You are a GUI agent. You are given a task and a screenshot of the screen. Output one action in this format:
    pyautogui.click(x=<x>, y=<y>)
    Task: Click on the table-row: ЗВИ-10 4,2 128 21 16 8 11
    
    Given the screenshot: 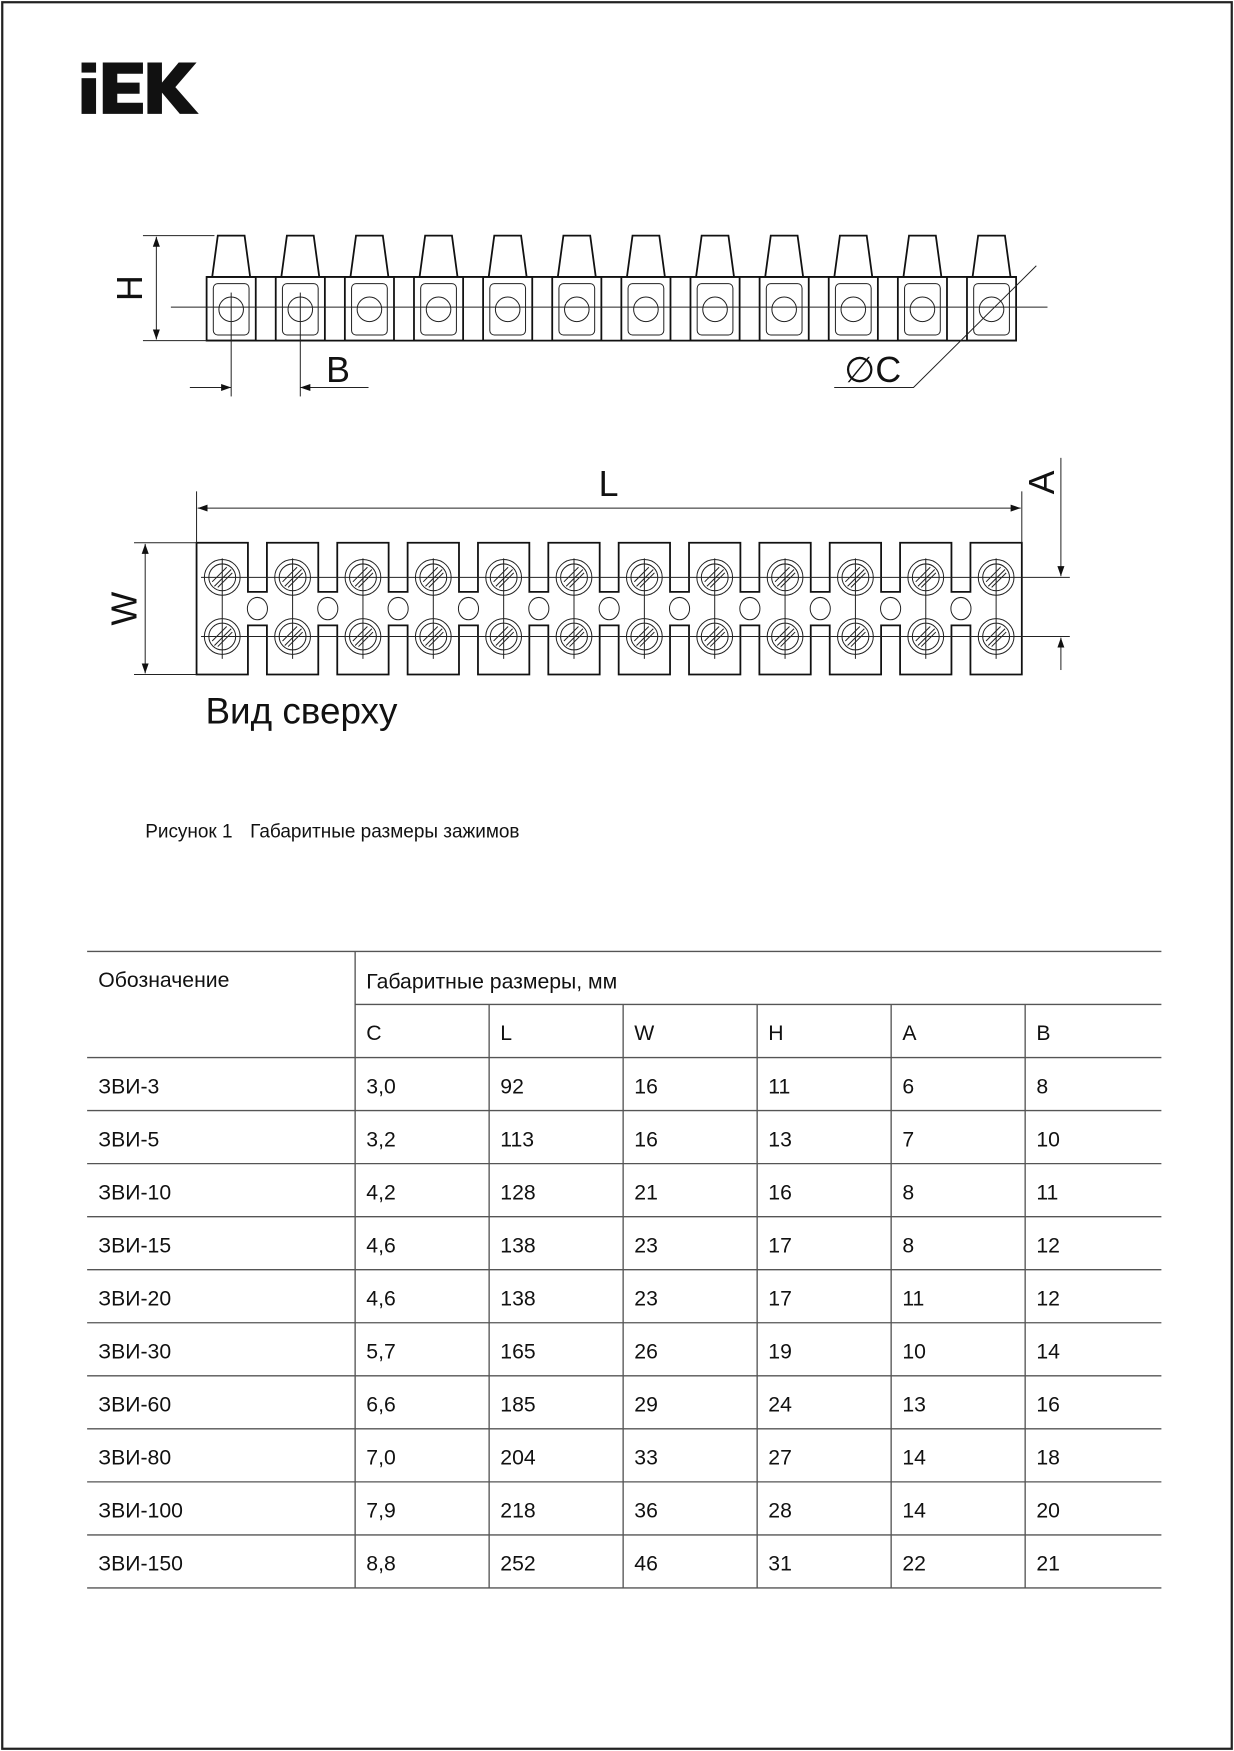 What is the action you would take?
    pyautogui.click(x=578, y=1192)
    